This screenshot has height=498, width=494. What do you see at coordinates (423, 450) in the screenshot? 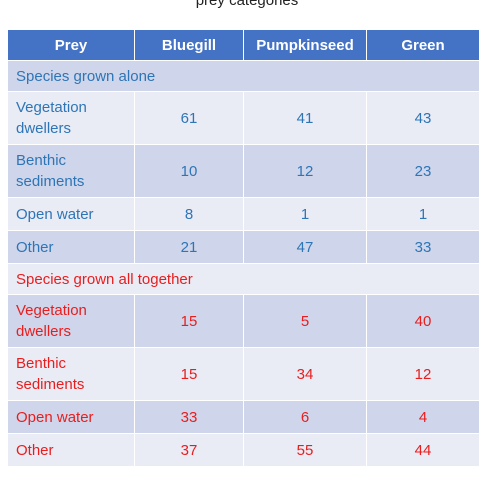
I see `value-green: 44` at bounding box center [423, 450].